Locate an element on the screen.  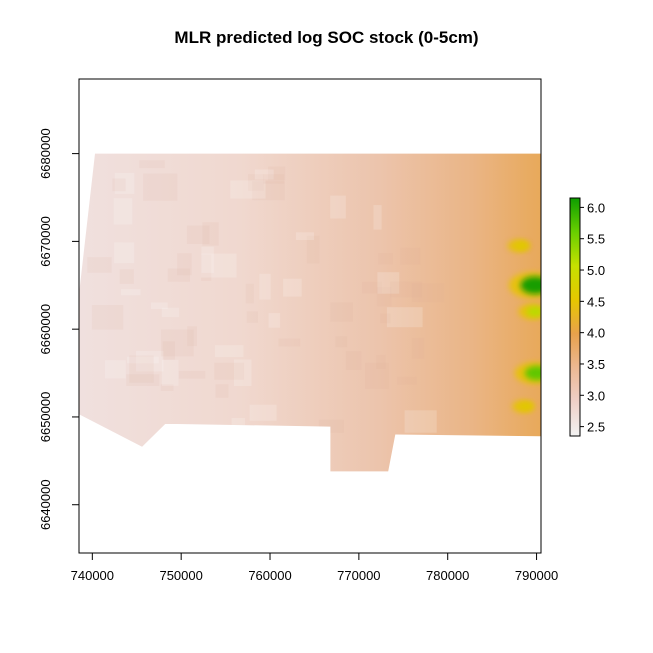
legend-tick-label: 3.0 is located at coordinates (596, 395).